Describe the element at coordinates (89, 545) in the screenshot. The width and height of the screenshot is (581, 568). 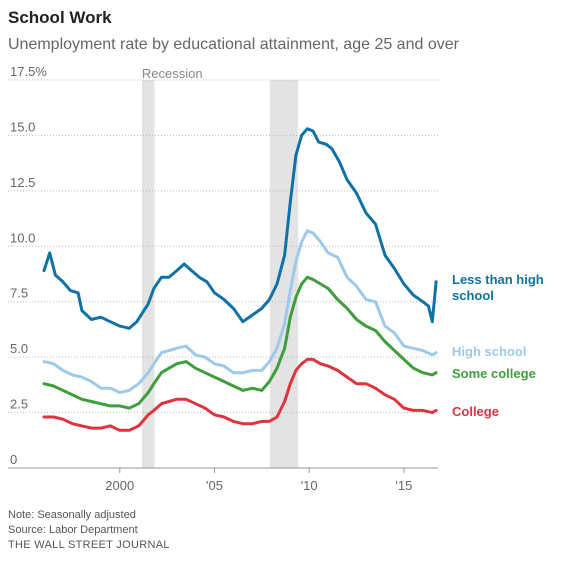
I see `publisher-credit: THE WALL STREET JOURNAL` at that location.